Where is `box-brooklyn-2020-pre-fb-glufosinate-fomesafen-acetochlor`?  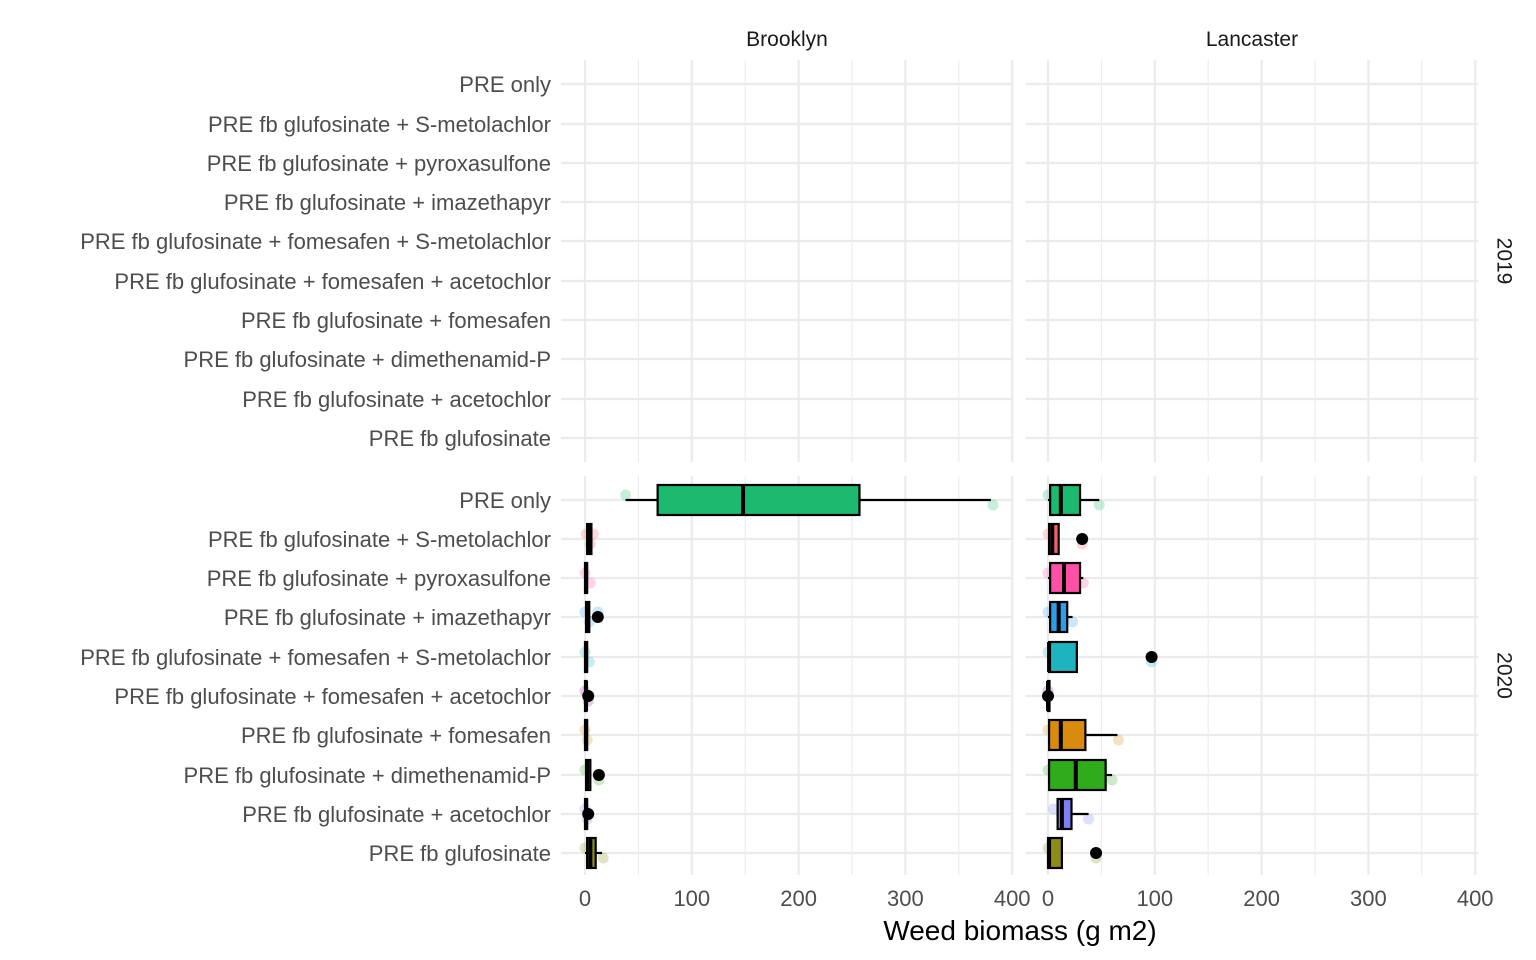 box-brooklyn-2020-pre-fb-glufosinate-fomesafen-acetochlor is located at coordinates (587, 696).